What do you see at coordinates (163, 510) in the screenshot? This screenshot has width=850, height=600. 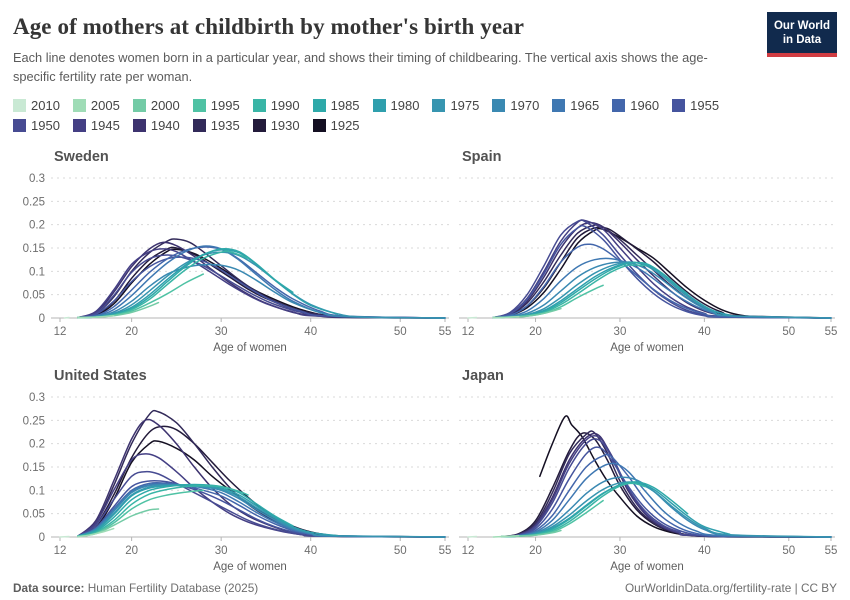 I see `series-united-states-1990` at bounding box center [163, 510].